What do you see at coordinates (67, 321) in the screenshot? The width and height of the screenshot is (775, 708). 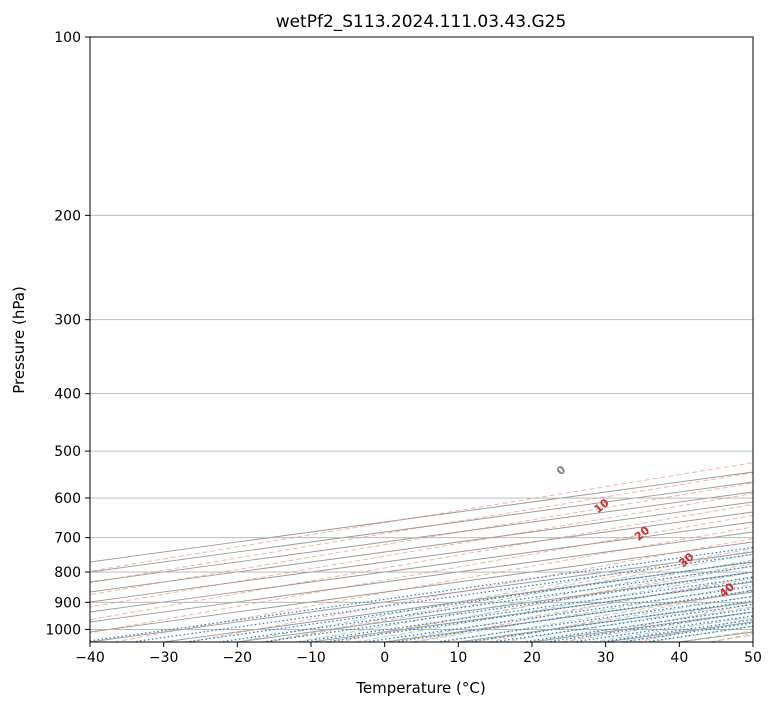 I see `y-tick-label: 300` at bounding box center [67, 321].